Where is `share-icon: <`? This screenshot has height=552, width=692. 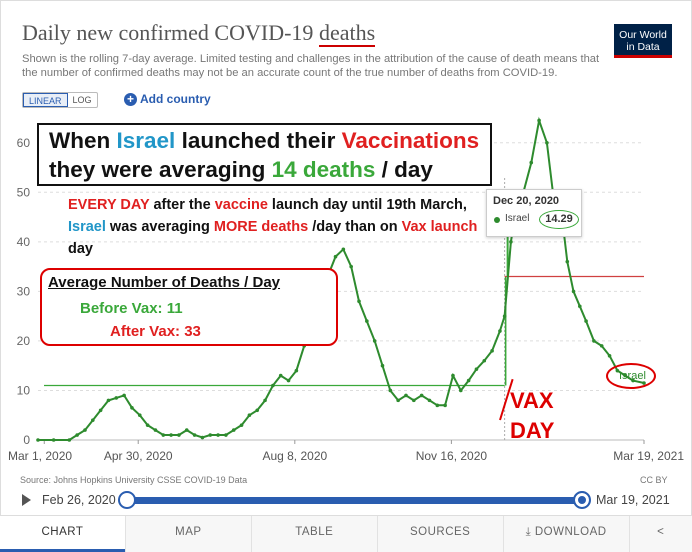 share-icon: < is located at coordinates (661, 532).